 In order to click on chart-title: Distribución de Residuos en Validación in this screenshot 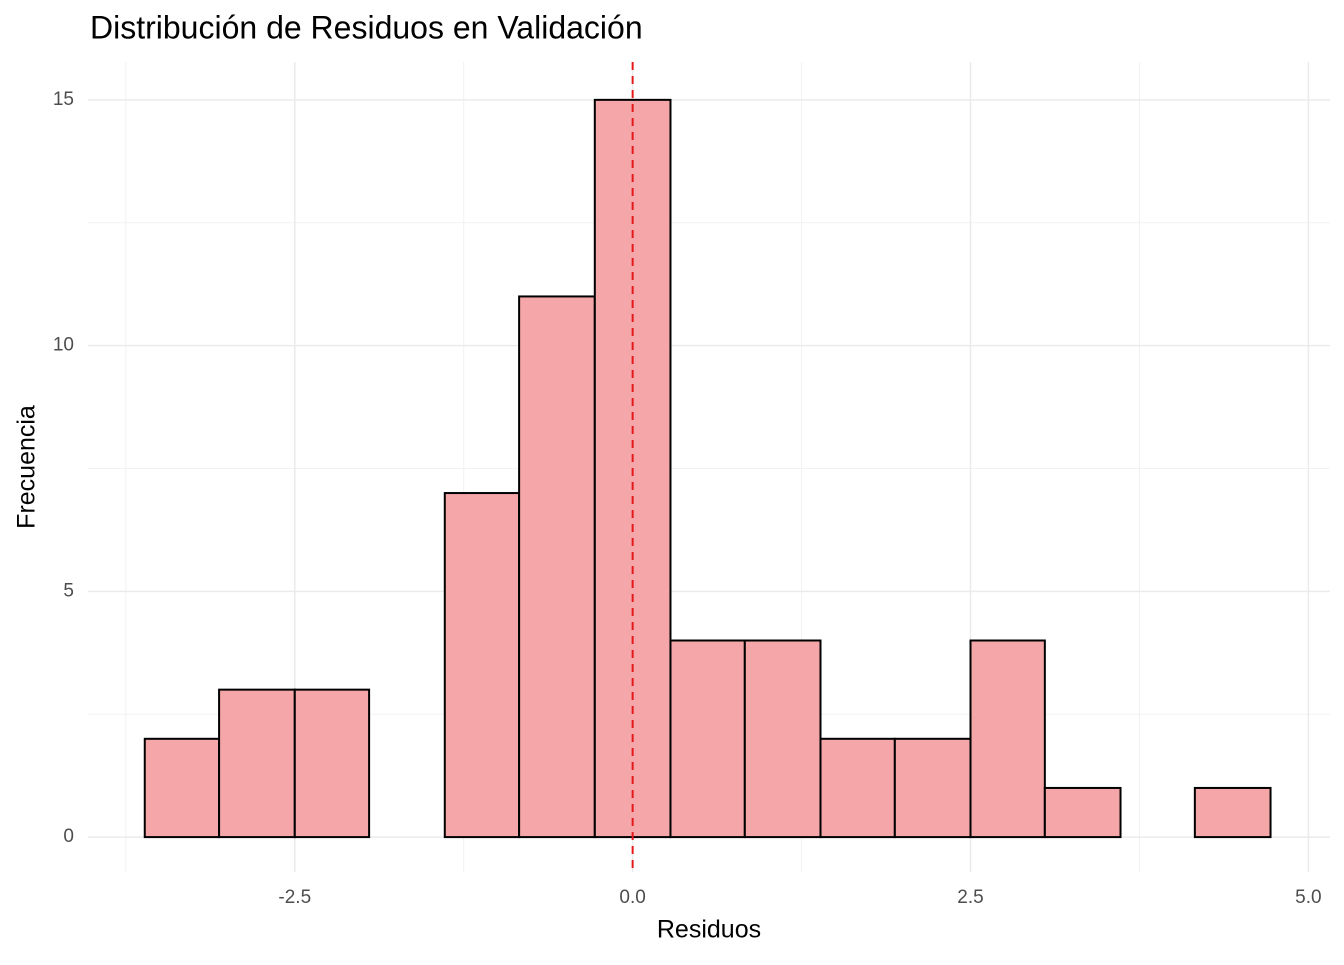, I will do `click(366, 27)`.